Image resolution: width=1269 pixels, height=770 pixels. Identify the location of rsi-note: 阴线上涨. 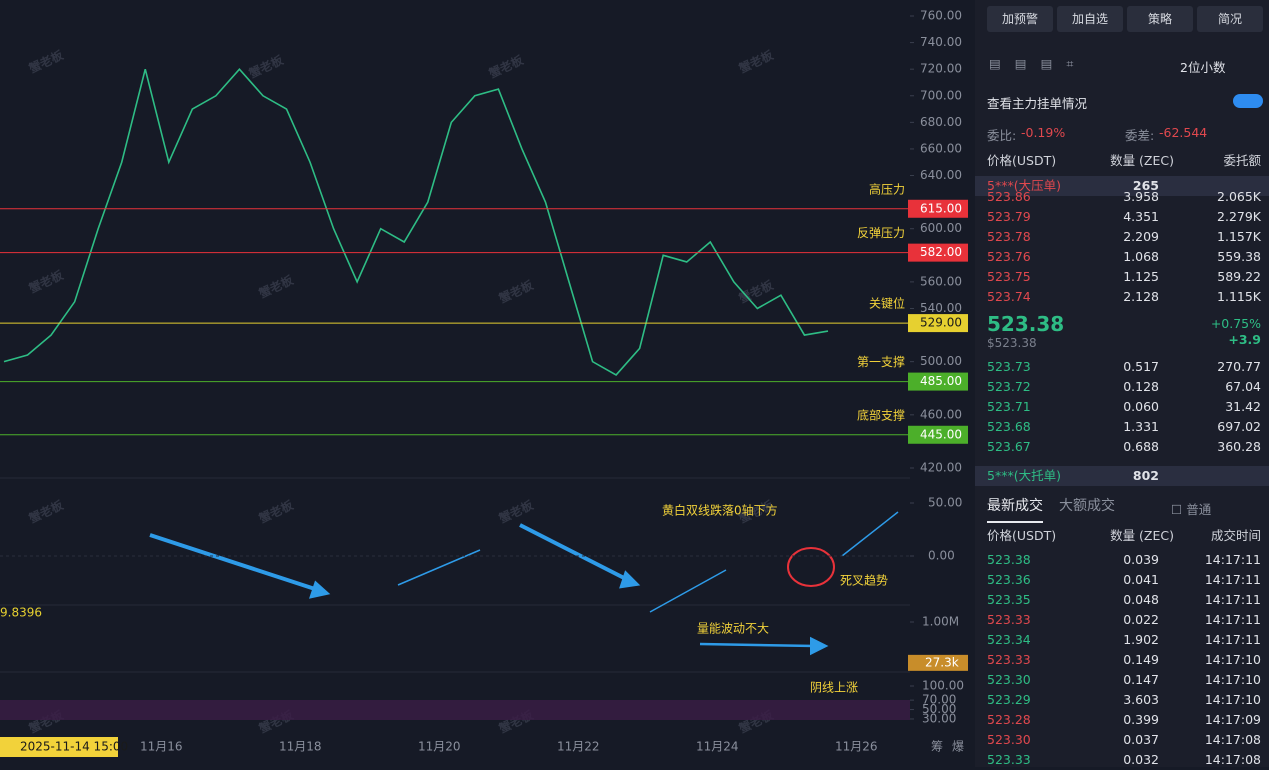
(834, 687).